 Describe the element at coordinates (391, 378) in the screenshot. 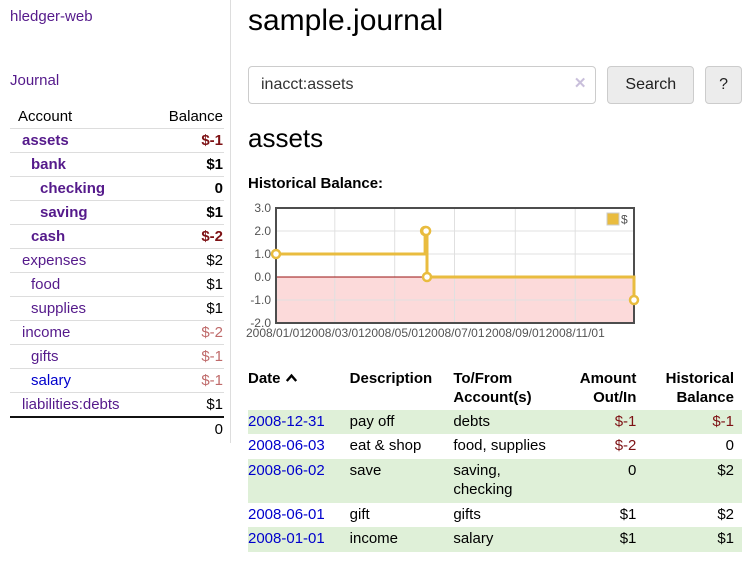

I see `register-column-description: Description` at that location.